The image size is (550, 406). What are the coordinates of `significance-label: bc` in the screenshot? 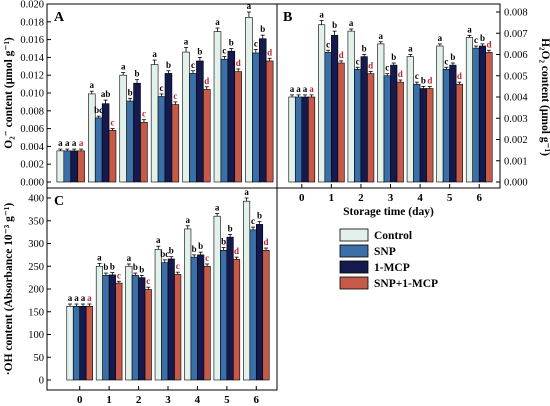 It's located at (164, 254).